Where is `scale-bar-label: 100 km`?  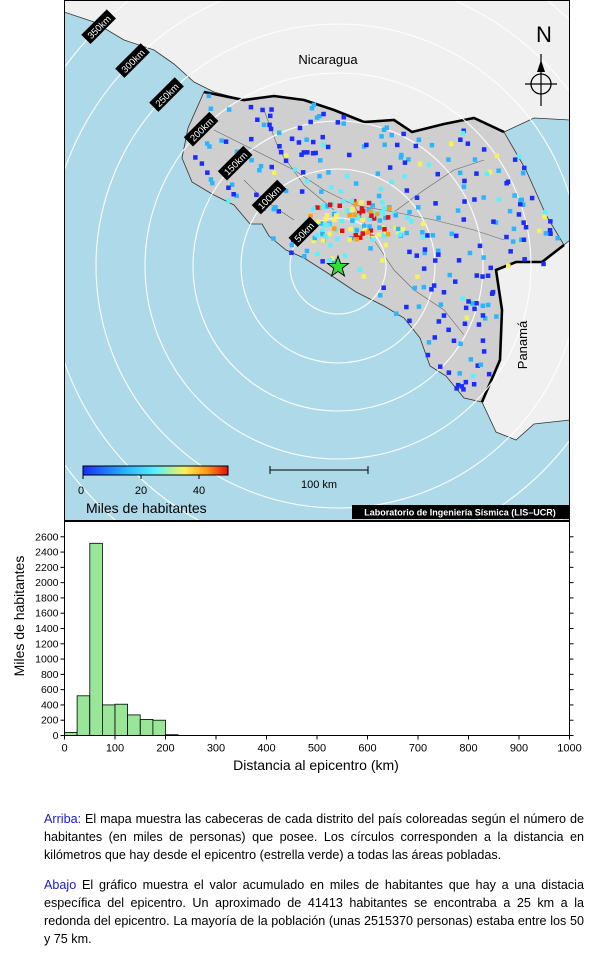 scale-bar-label: 100 km is located at coordinates (319, 485).